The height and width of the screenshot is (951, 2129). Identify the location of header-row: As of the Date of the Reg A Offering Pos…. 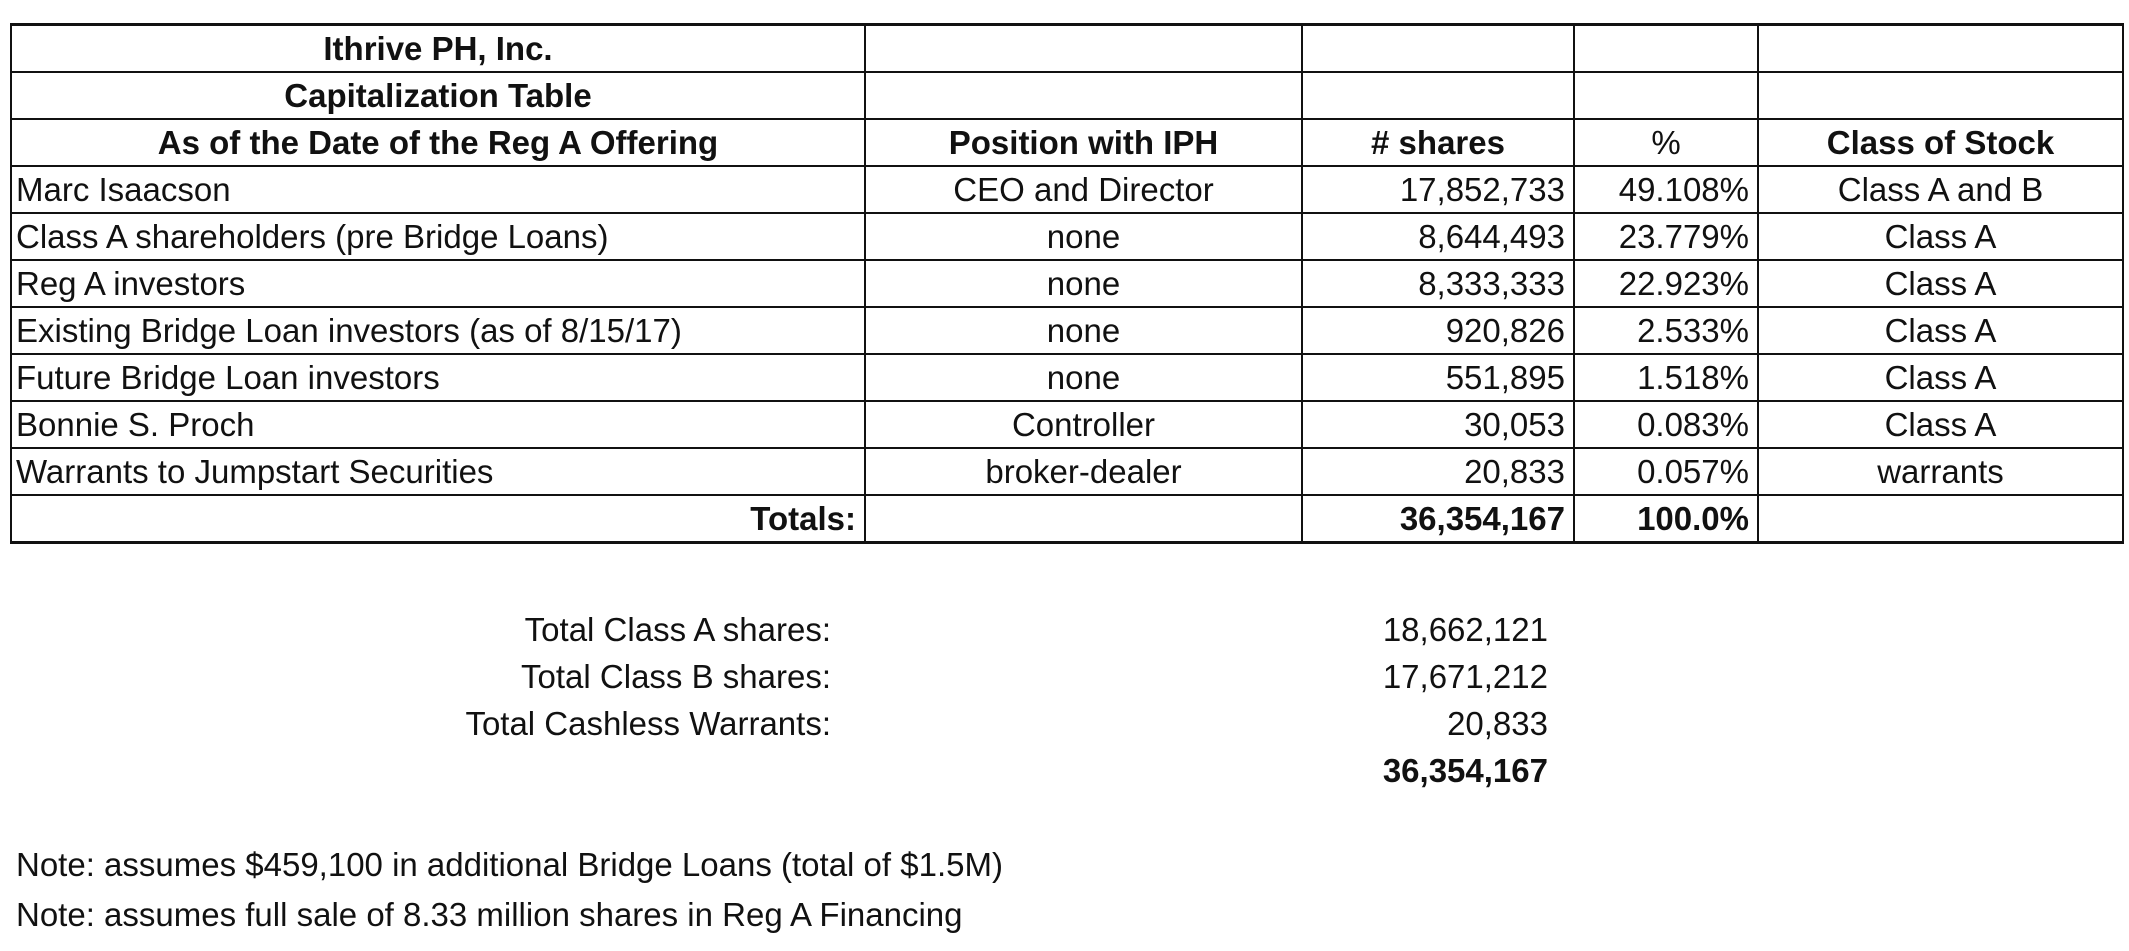
(1067, 142).